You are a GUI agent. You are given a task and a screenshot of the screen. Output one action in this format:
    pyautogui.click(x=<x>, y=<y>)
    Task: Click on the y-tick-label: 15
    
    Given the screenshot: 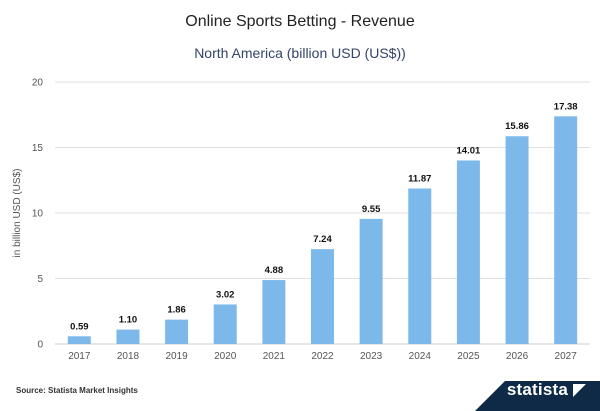 What is the action you would take?
    pyautogui.click(x=38, y=148)
    